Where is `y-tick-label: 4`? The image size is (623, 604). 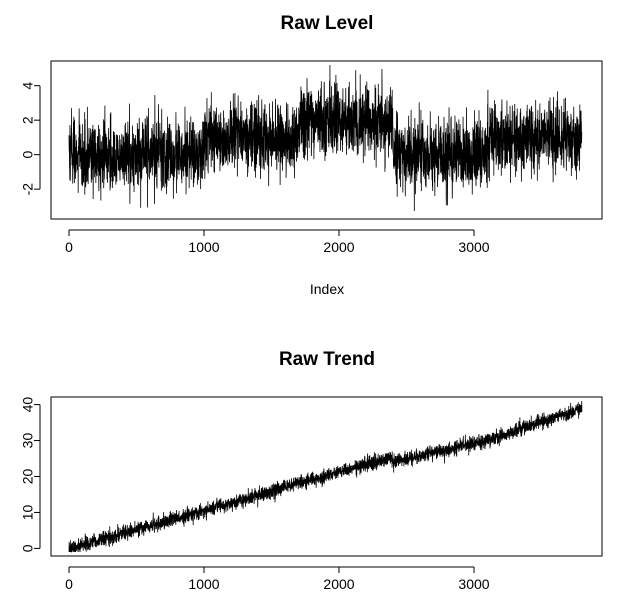
y-tick-label: 4 is located at coordinates (28, 86).